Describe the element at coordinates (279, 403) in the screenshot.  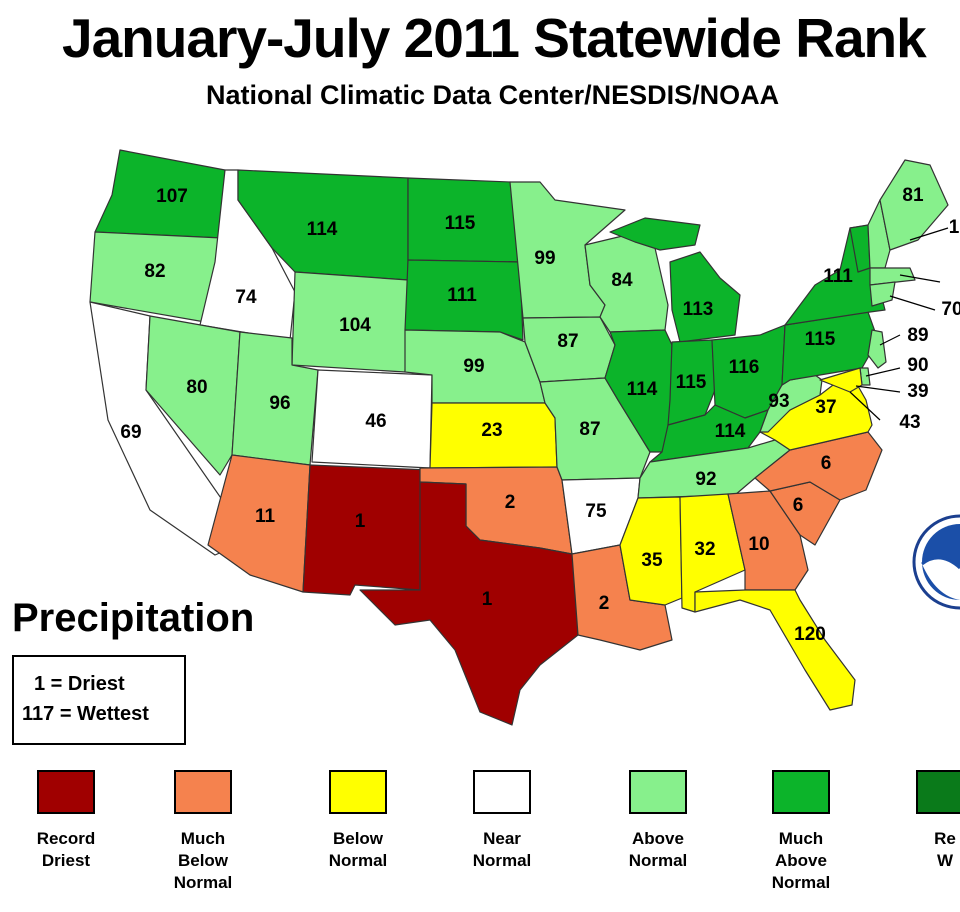
I see `rank-UT: 96` at that location.